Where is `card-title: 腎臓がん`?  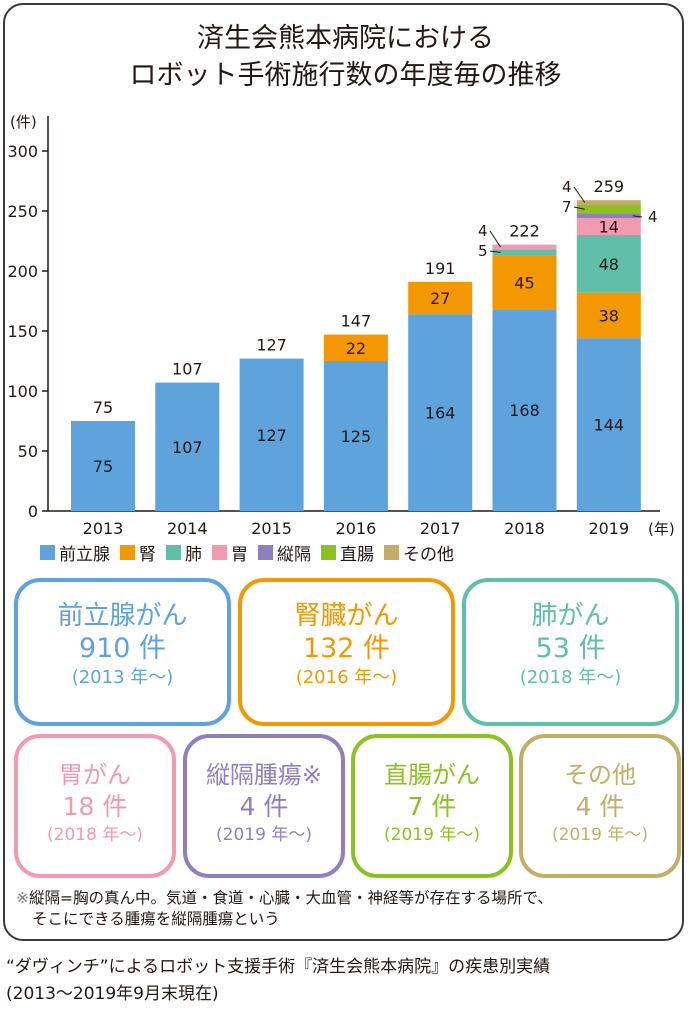
card-title: 腎臓がん is located at coordinates (346, 616).